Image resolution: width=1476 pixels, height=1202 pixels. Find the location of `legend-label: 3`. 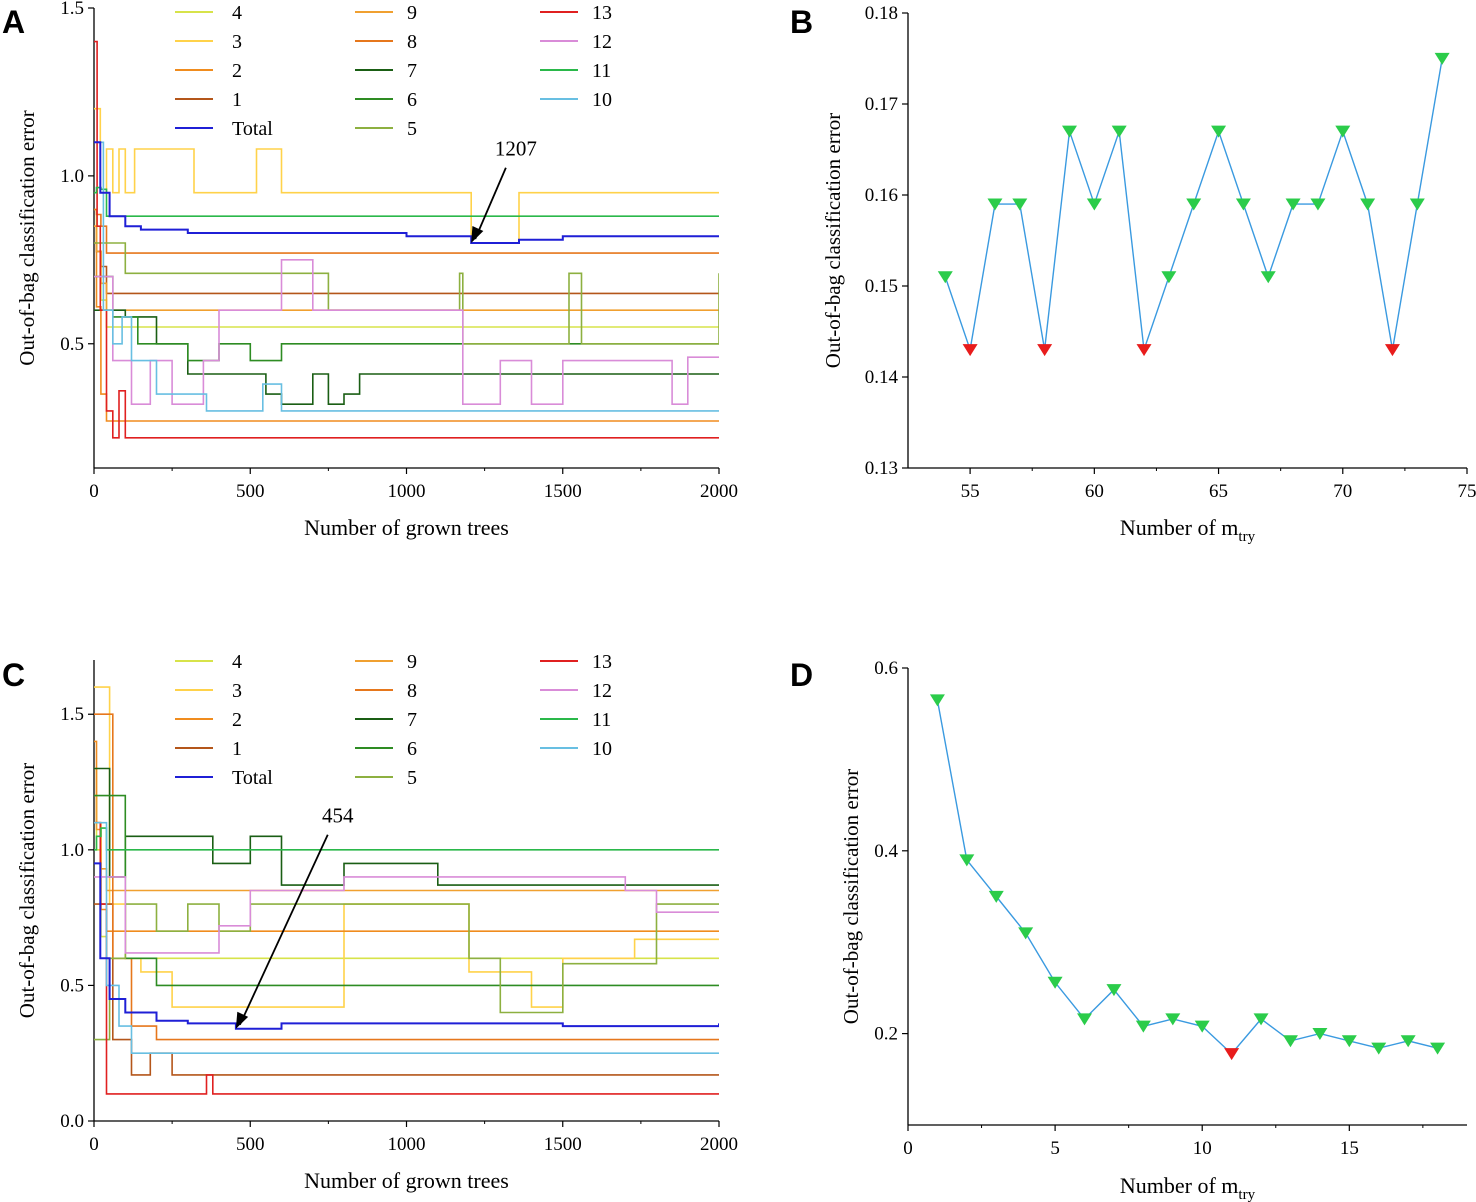

legend-label: 3 is located at coordinates (237, 42).